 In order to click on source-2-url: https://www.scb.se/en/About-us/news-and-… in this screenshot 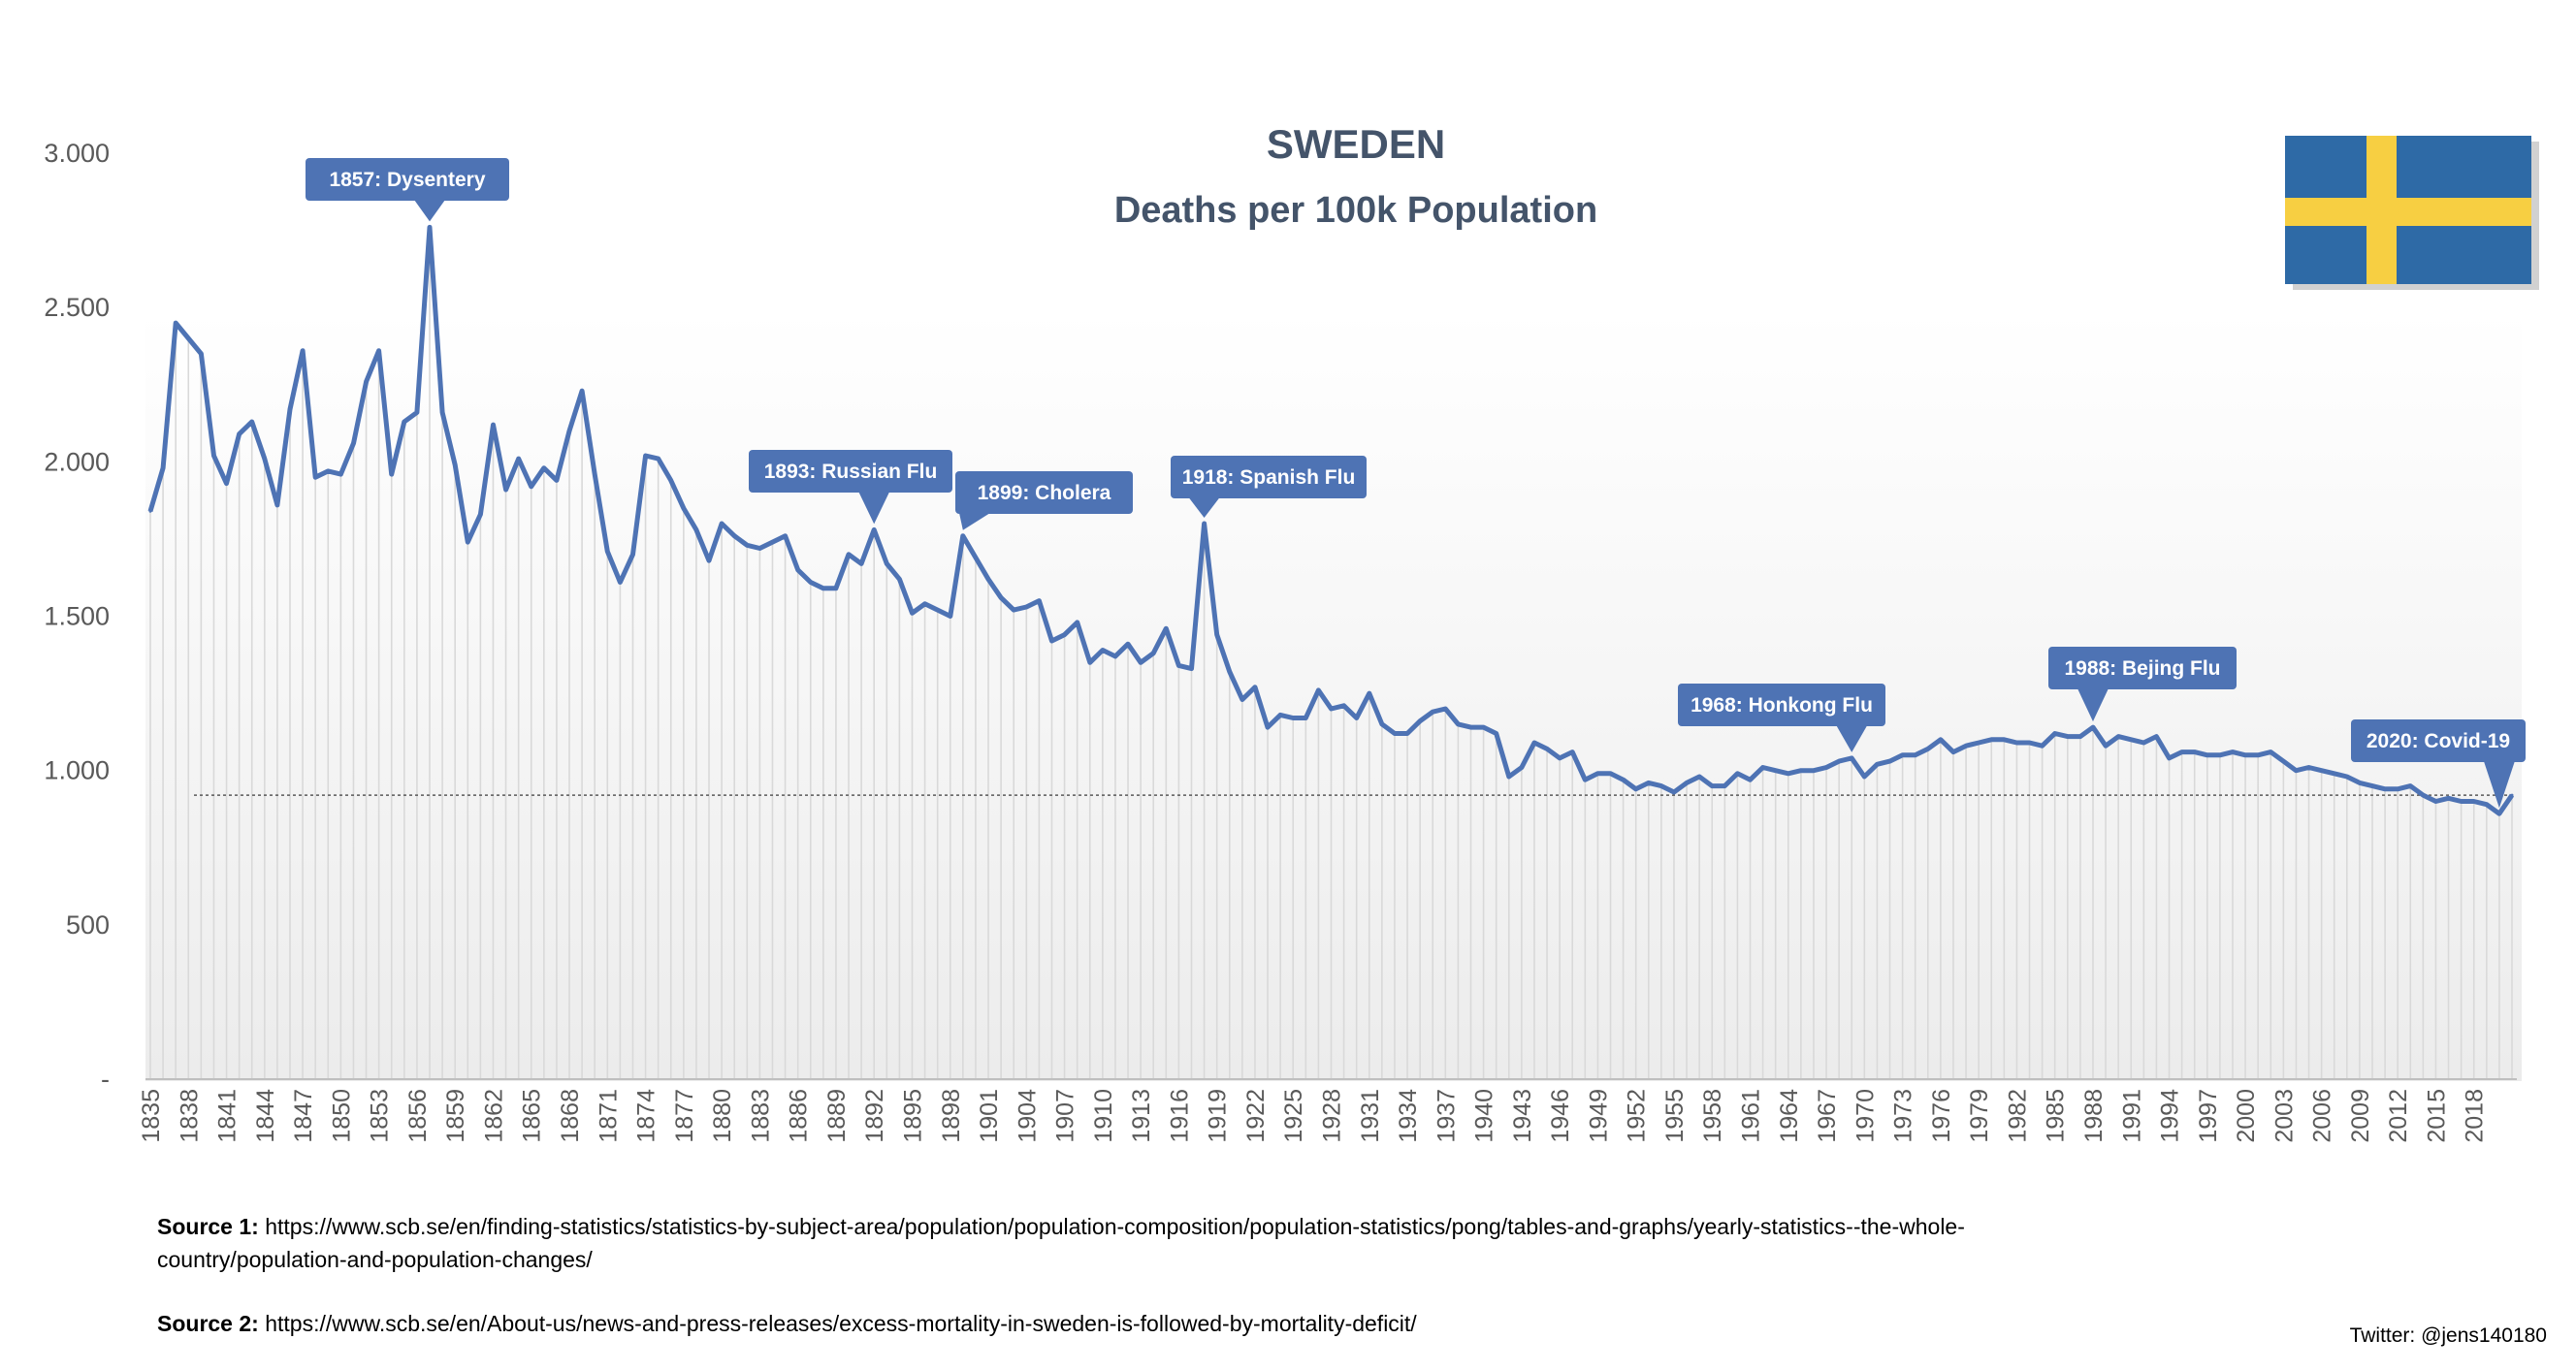, I will do `click(841, 1323)`.